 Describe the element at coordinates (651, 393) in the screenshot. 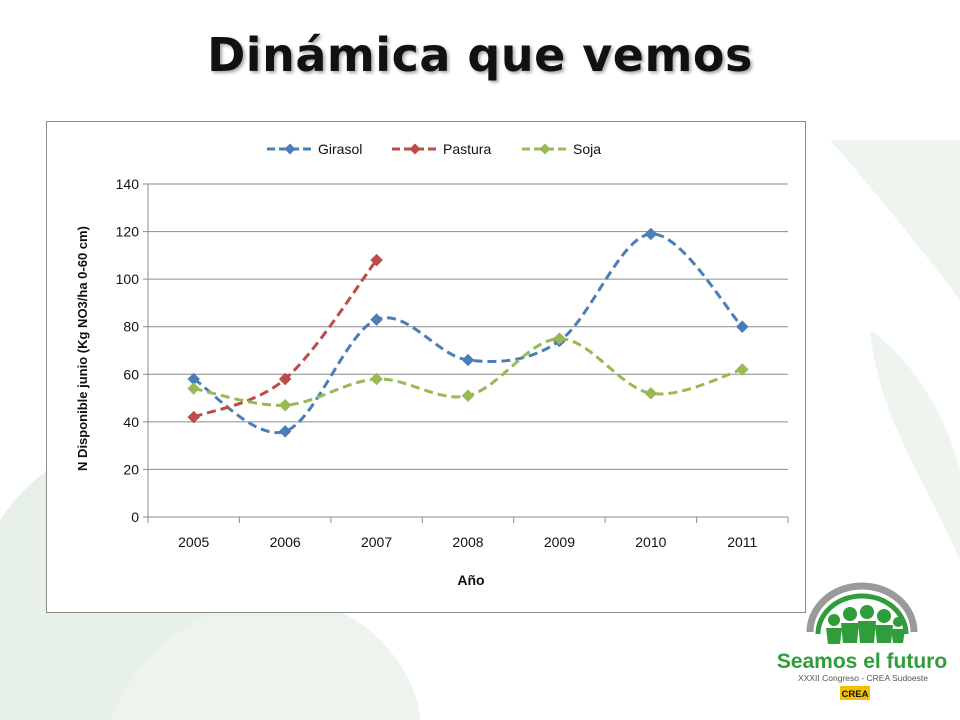

I see `marker-soja-2010` at that location.